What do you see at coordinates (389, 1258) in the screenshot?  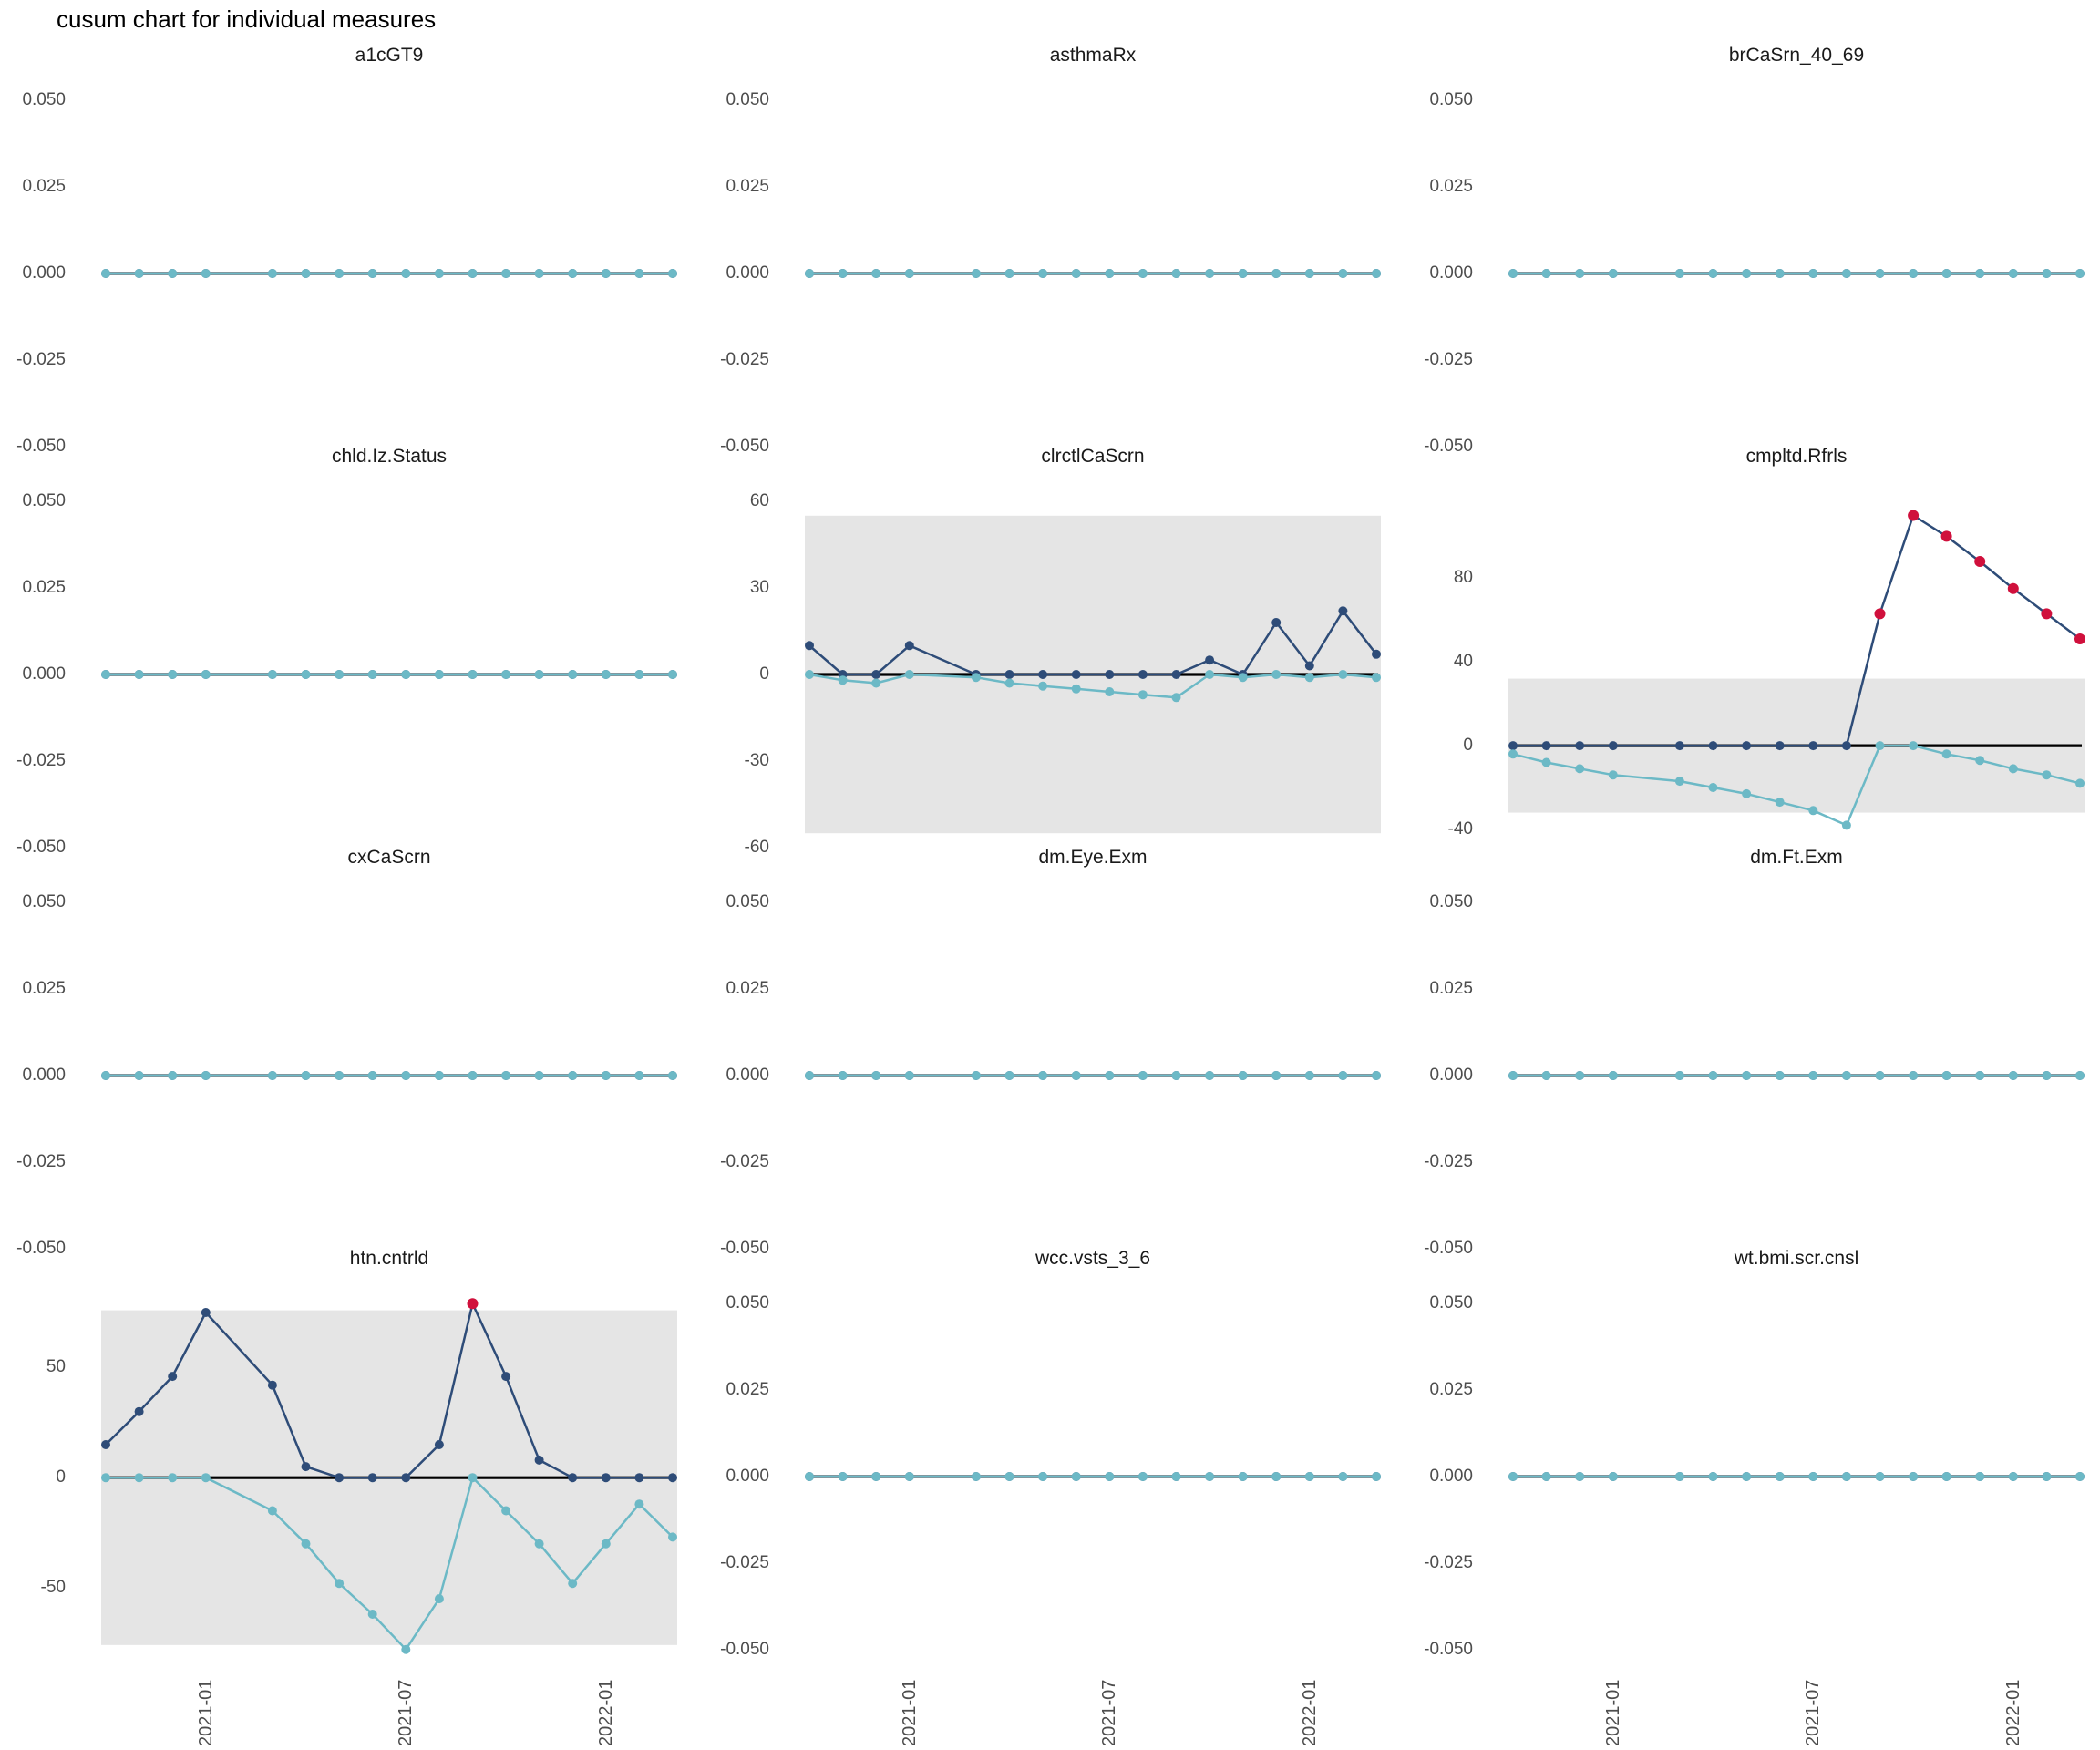 I see `panel-title: htn.cntrld` at bounding box center [389, 1258].